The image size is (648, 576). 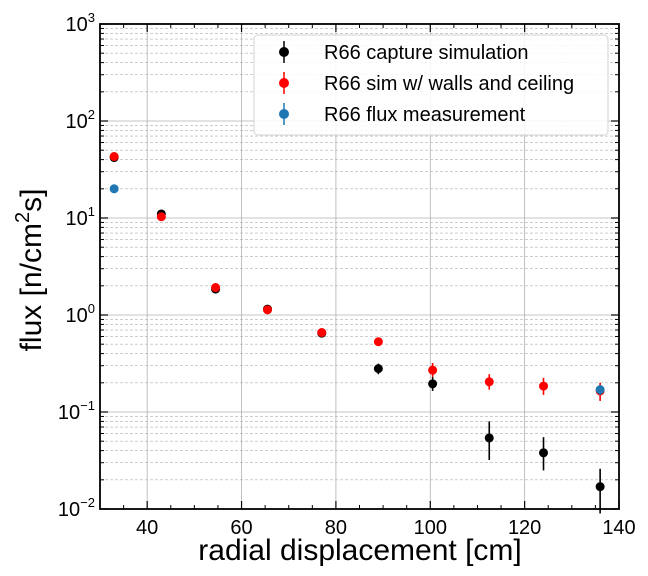 I want to click on legend-entry-flux-measurement: R66 flux measurement, so click(x=402, y=114).